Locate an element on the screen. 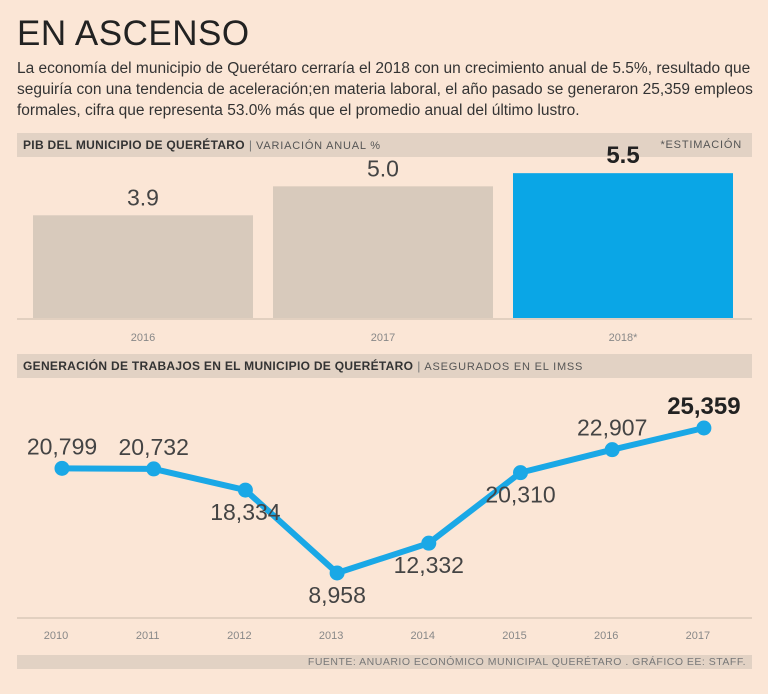 The height and width of the screenshot is (694, 768). bar-2017 is located at coordinates (383, 252).